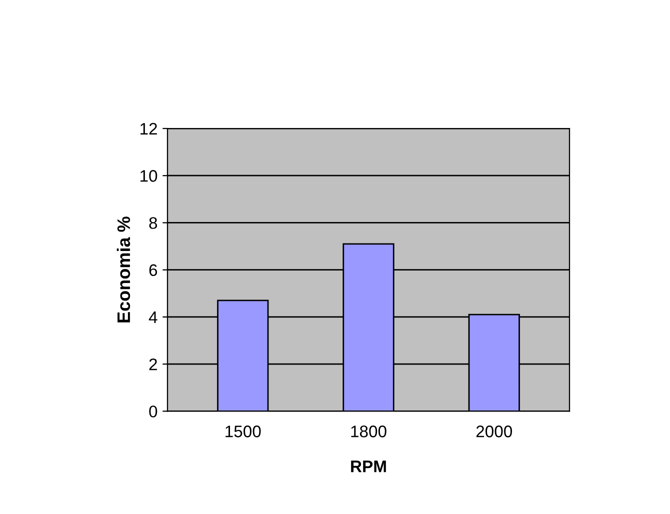 This screenshot has width=670, height=514. What do you see at coordinates (153, 270) in the screenshot?
I see `y-tick-label: 6` at bounding box center [153, 270].